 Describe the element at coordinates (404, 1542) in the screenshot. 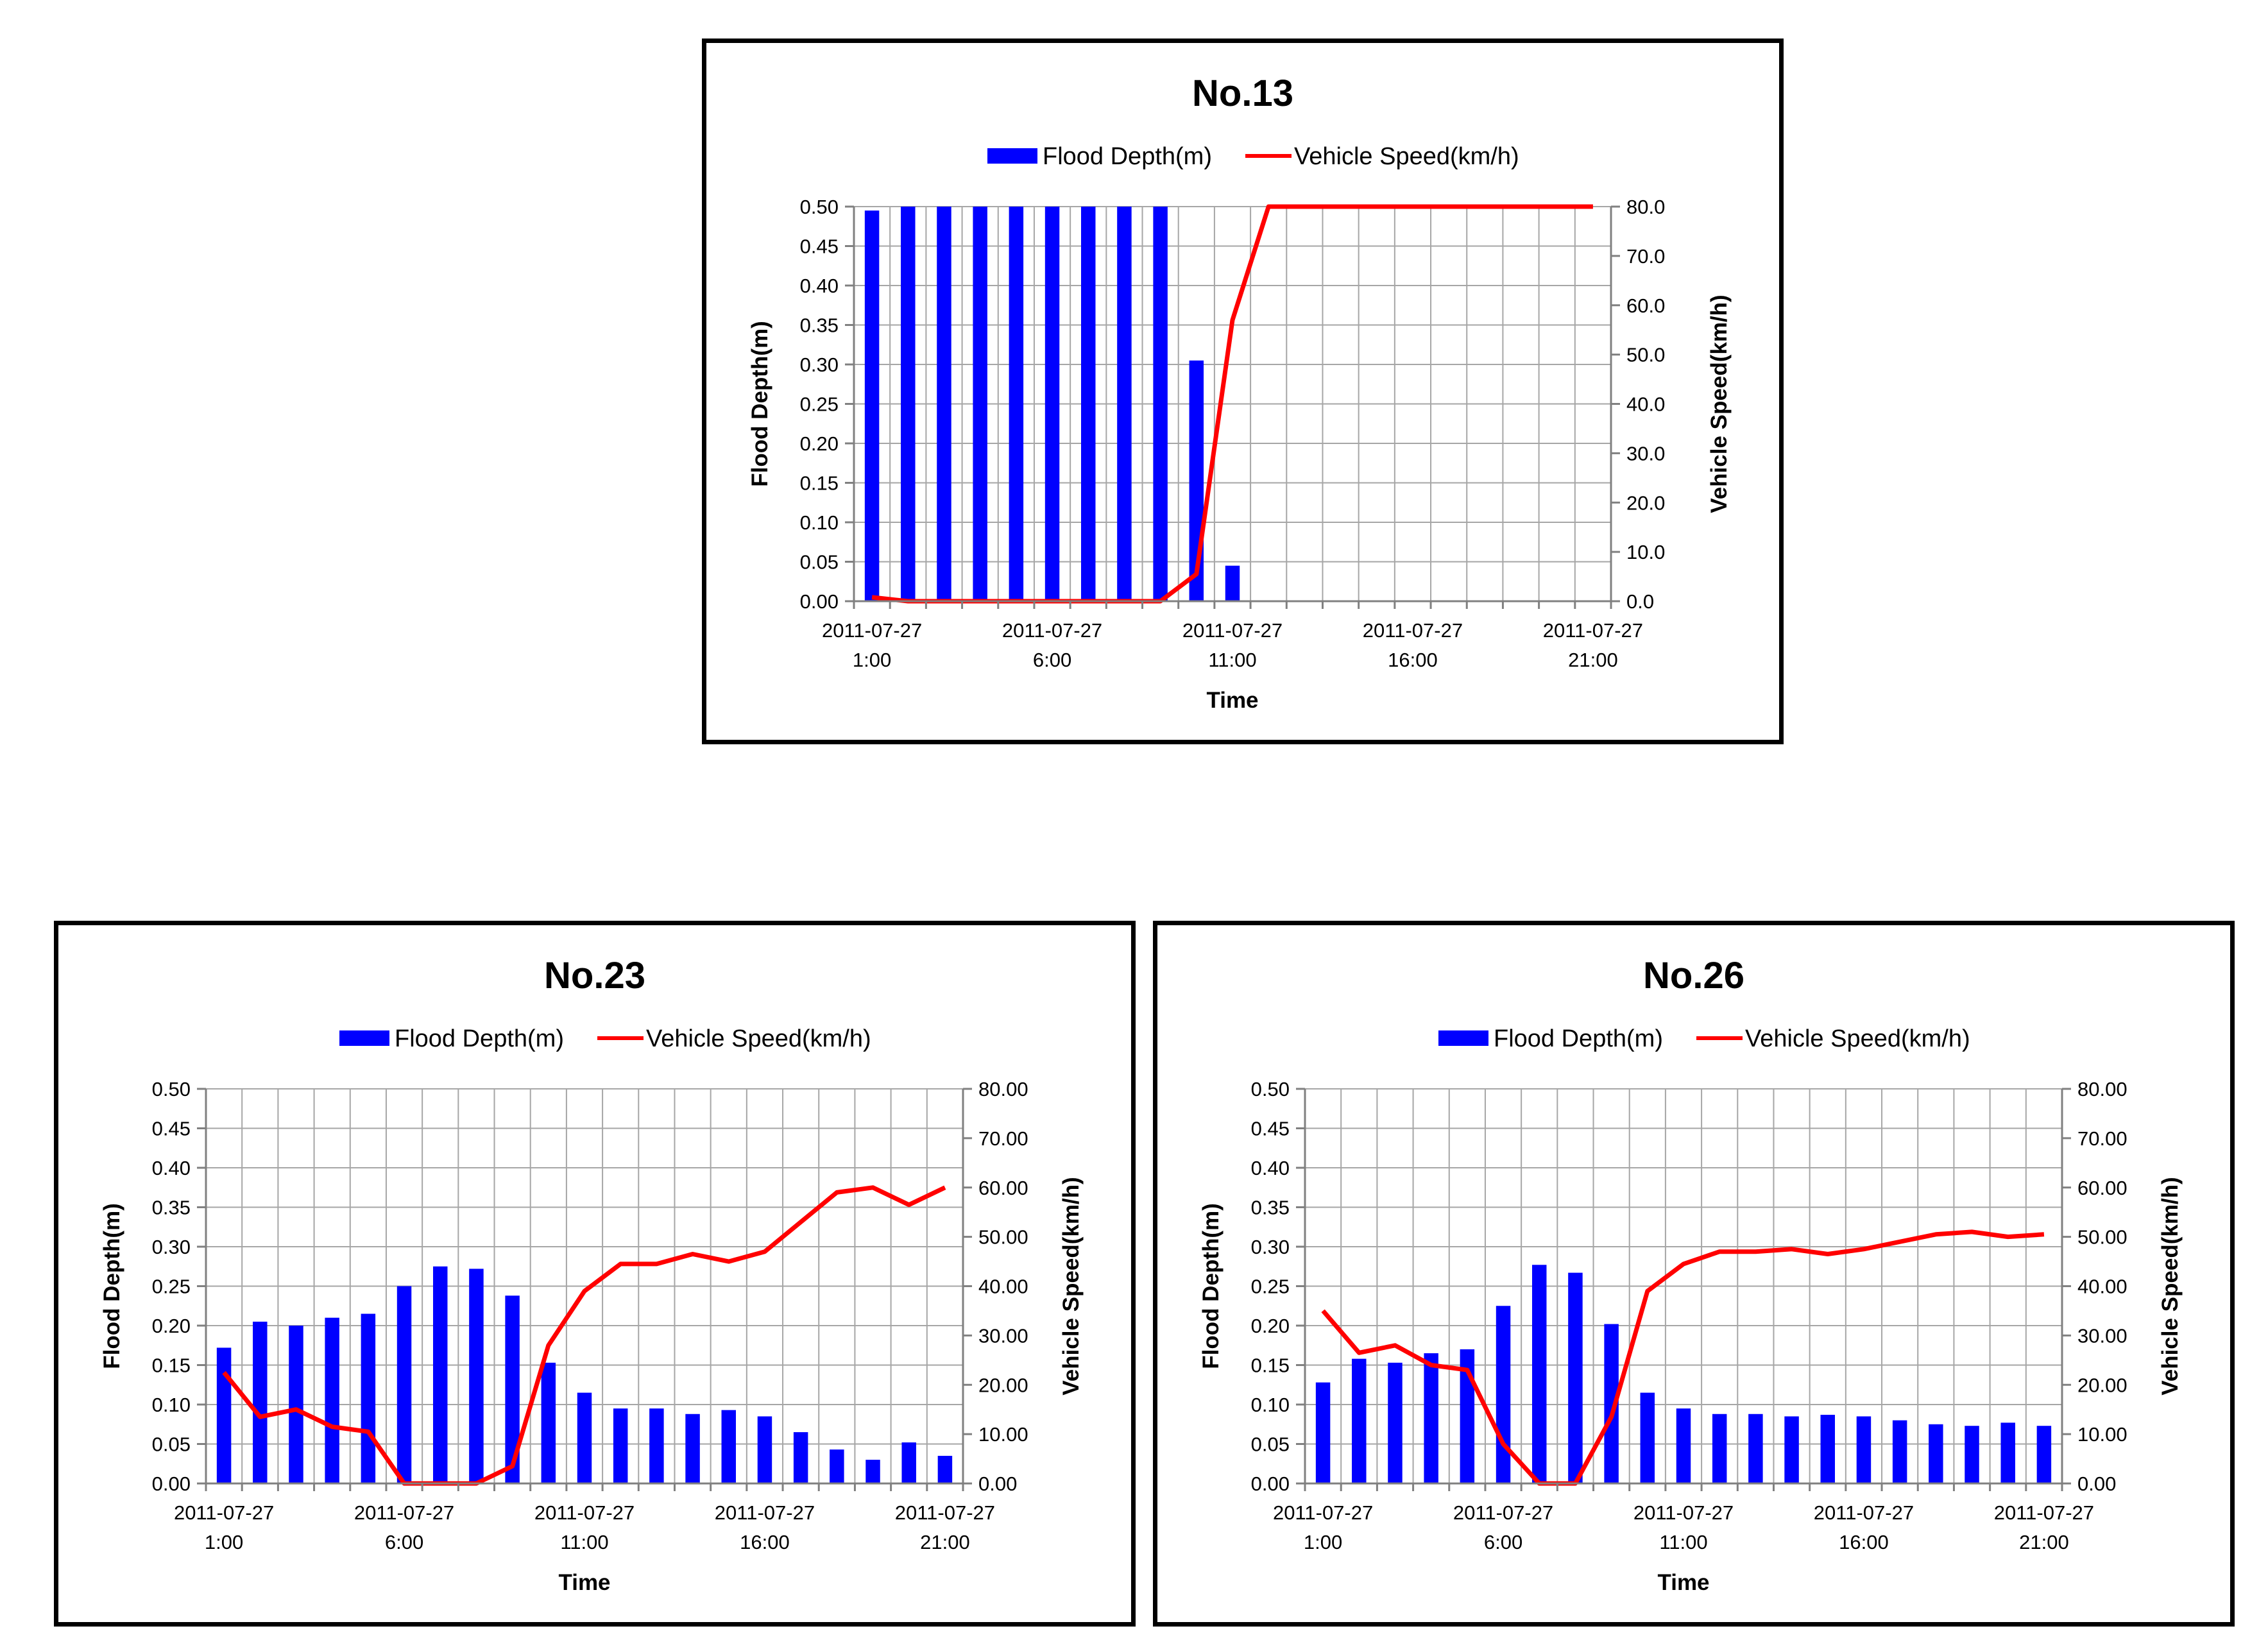

I see `x-tick-label-time: 6:00` at that location.